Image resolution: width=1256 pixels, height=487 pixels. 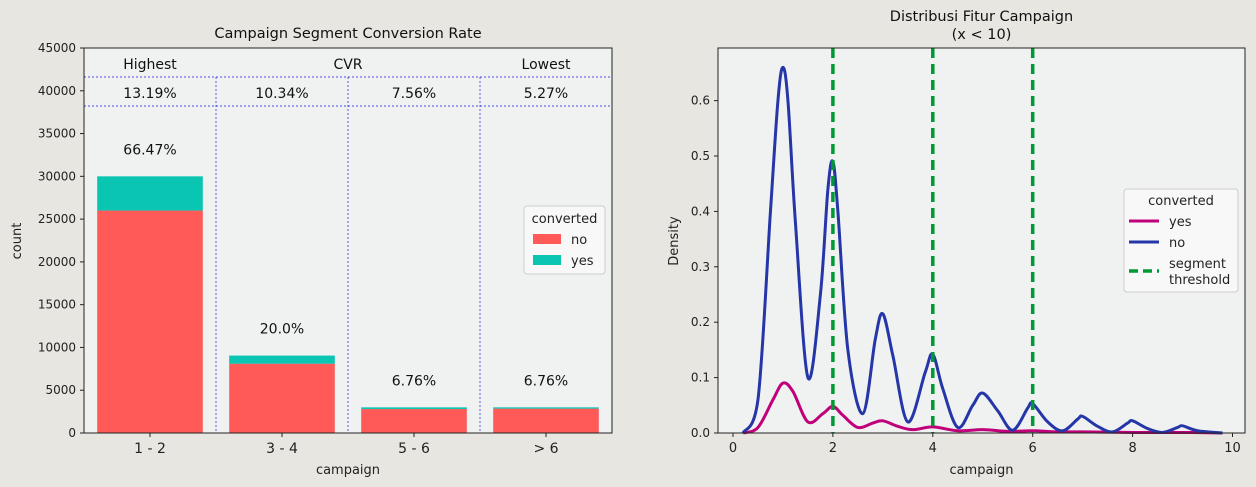 I want to click on legend-label-yes-density: yes, so click(x=1180, y=222).